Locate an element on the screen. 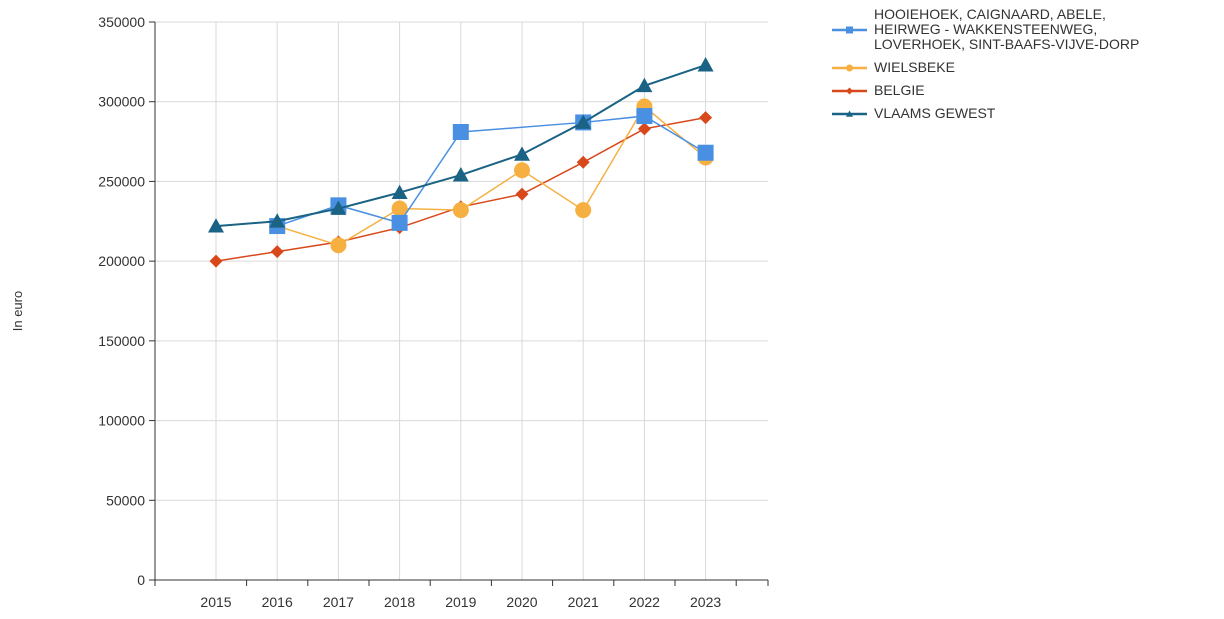 The width and height of the screenshot is (1224, 619). x-tick-label: 2015 is located at coordinates (215, 602).